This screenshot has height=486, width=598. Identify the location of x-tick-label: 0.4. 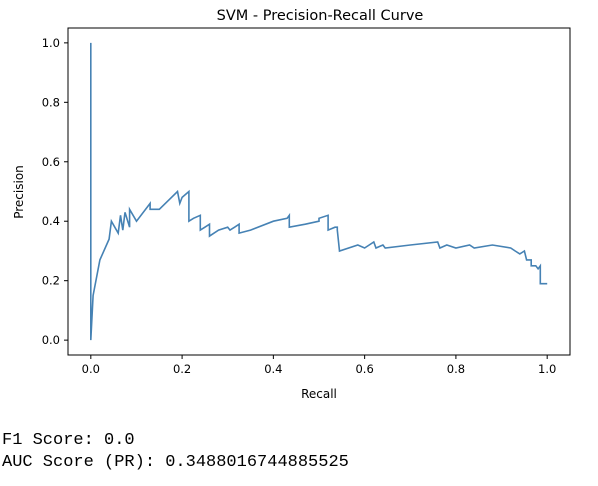
(273, 369).